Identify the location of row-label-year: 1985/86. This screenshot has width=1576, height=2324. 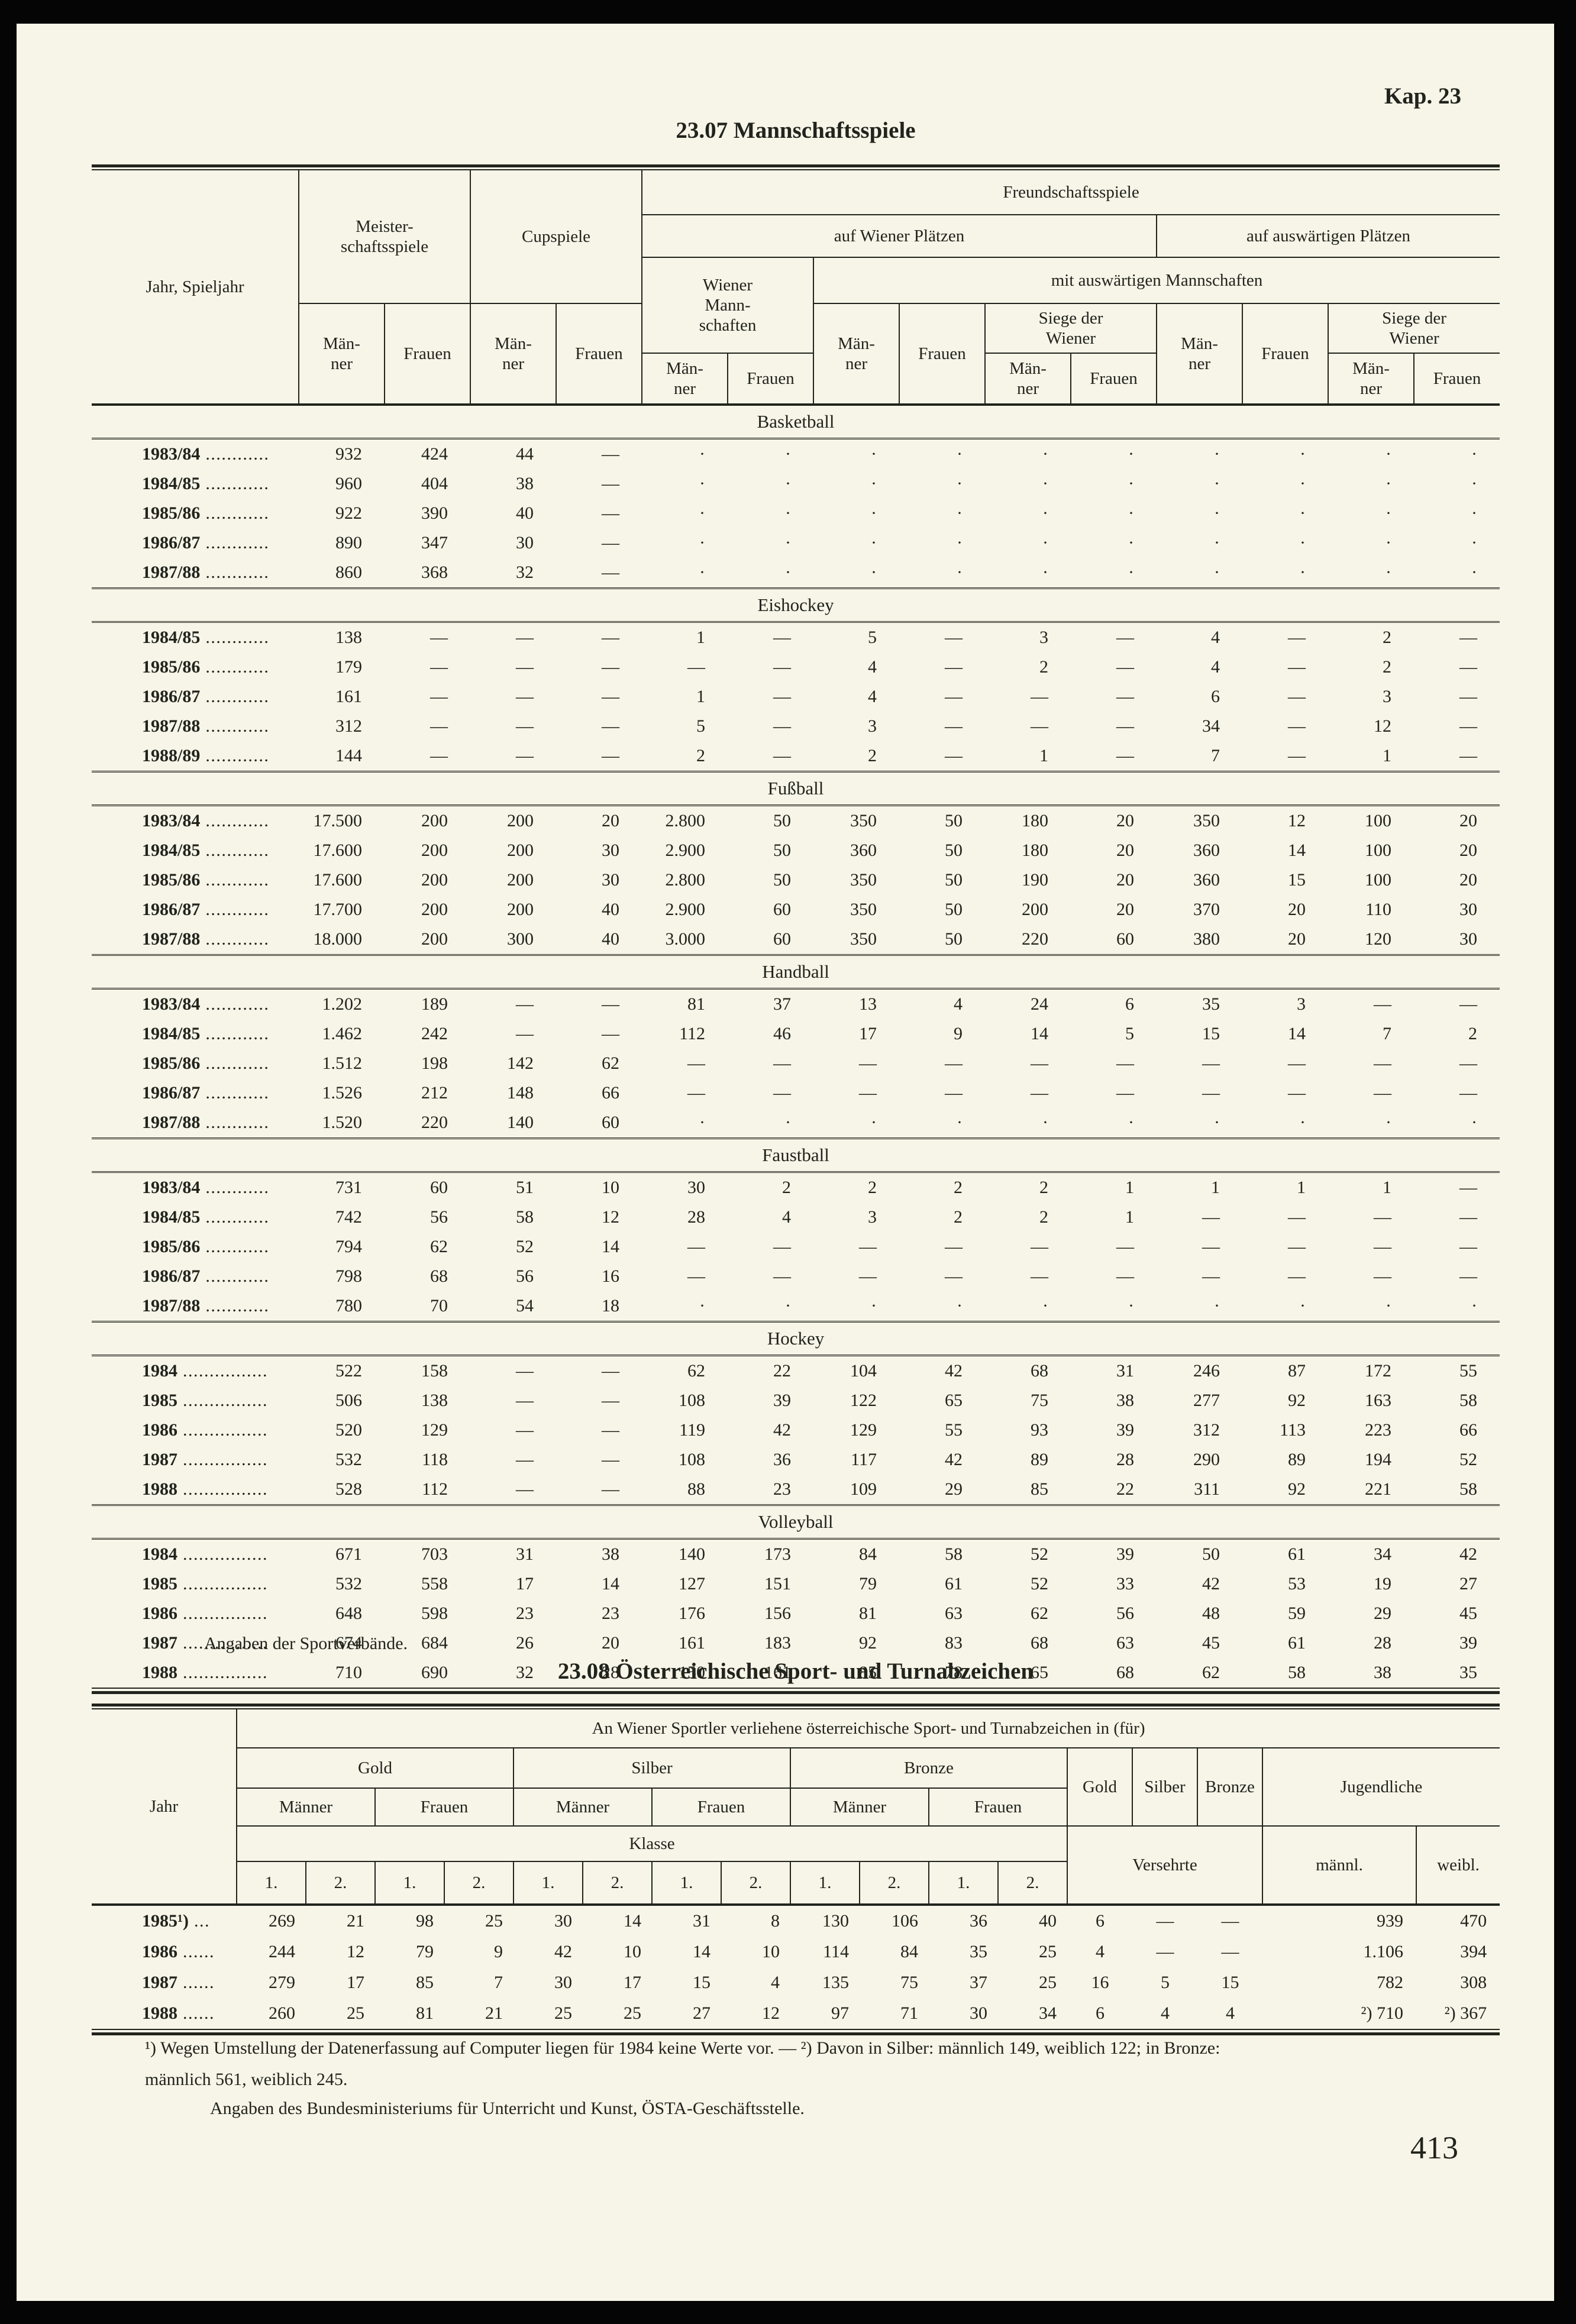
(172, 667).